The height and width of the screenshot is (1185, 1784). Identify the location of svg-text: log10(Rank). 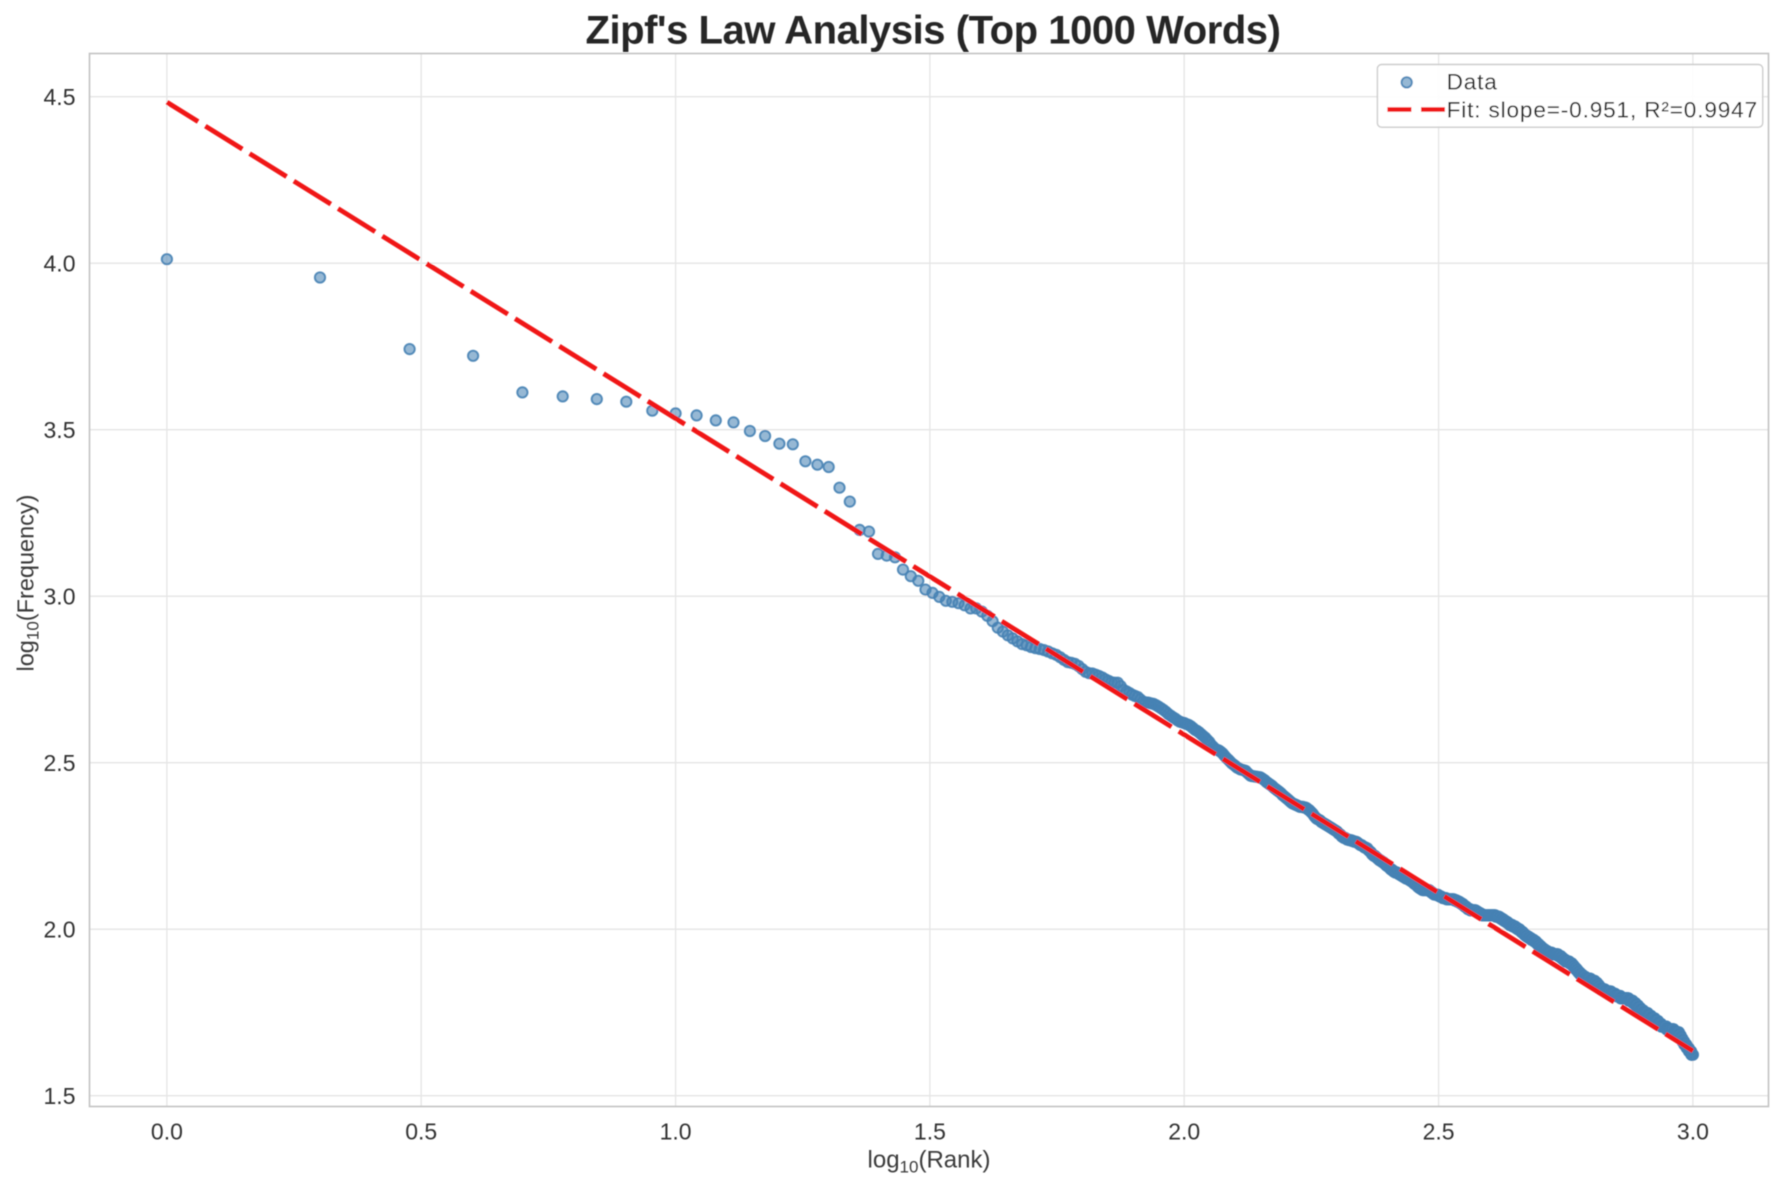
(929, 1162).